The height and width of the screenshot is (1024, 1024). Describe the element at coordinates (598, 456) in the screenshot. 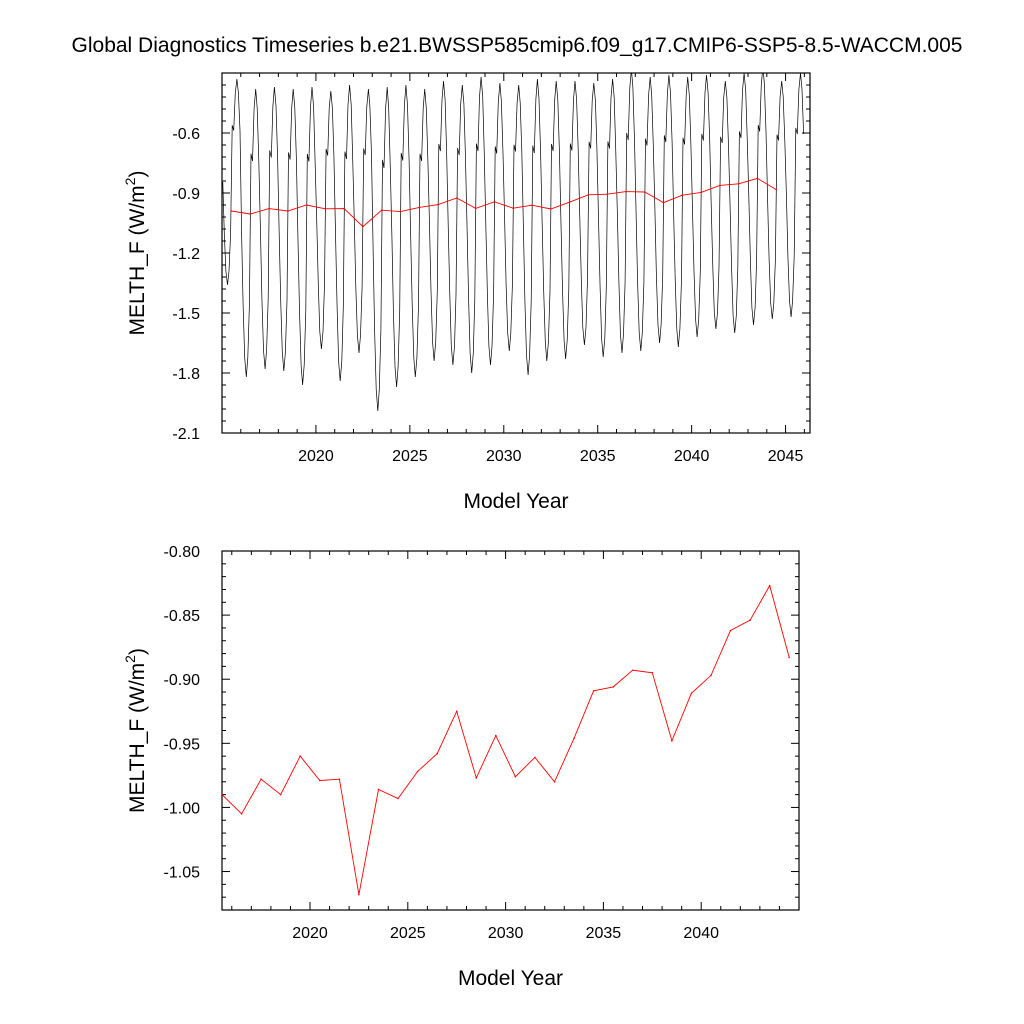

I see `chart0-x-tick-label: 2035` at that location.